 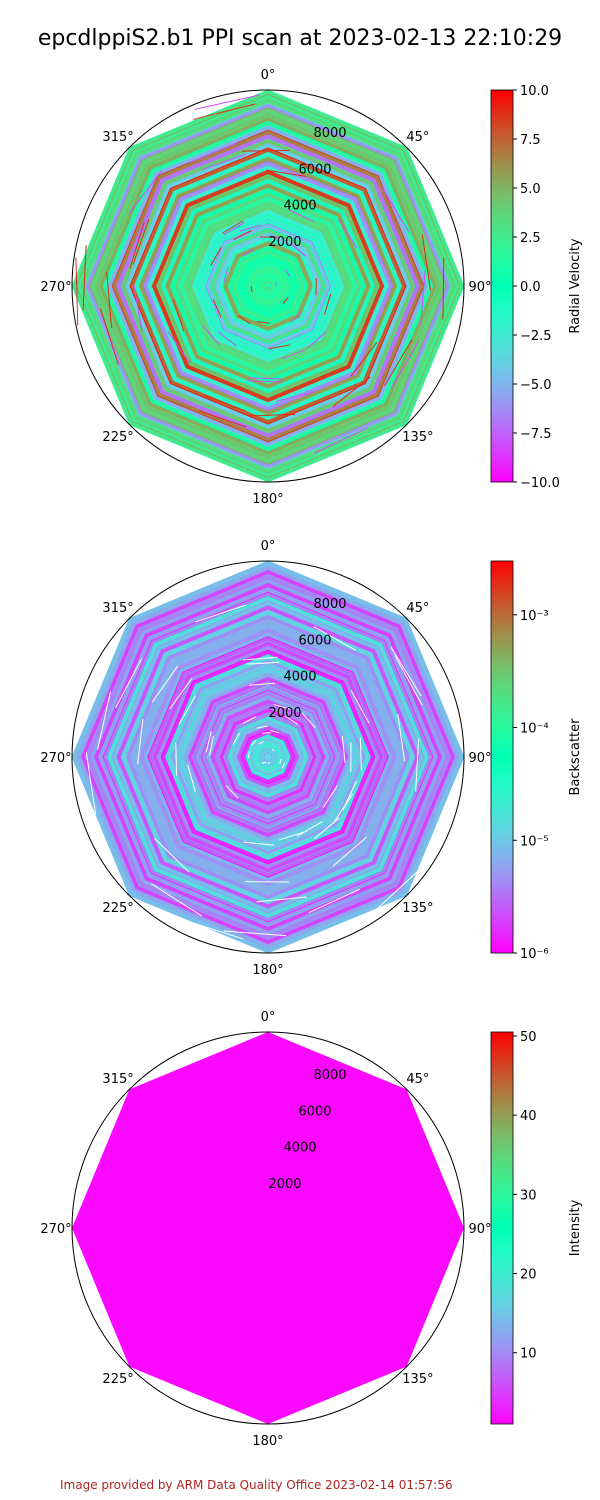 I want to click on colorbar-tick-label: −7.5, so click(x=536, y=434).